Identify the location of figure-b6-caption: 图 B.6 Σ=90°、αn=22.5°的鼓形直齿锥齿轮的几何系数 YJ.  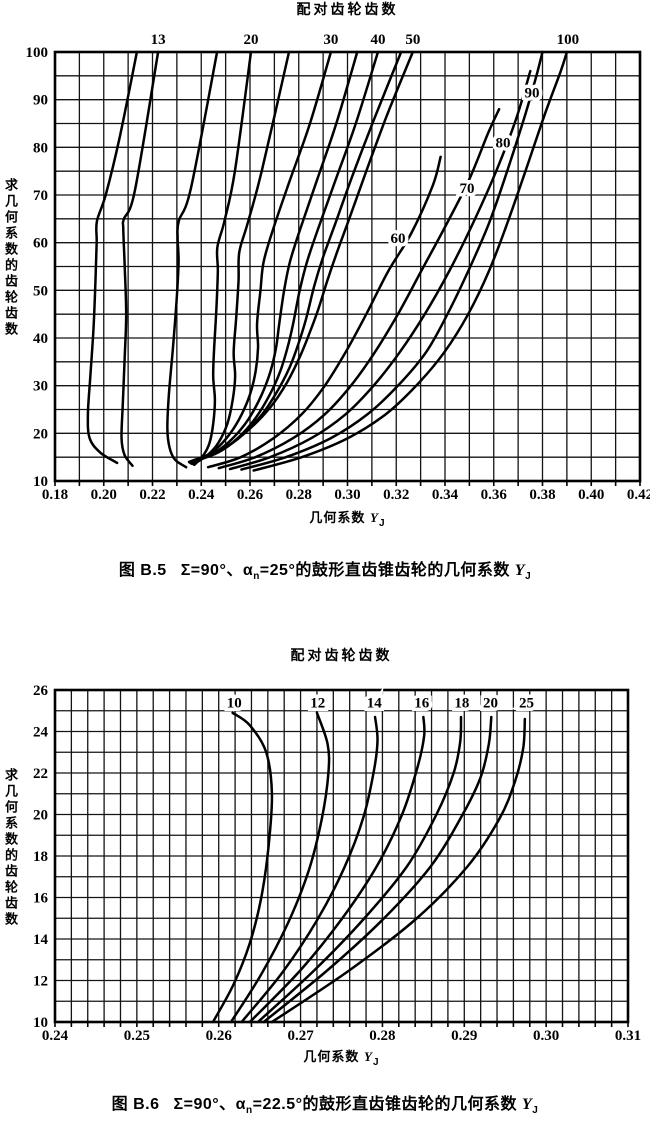
(325, 1103).